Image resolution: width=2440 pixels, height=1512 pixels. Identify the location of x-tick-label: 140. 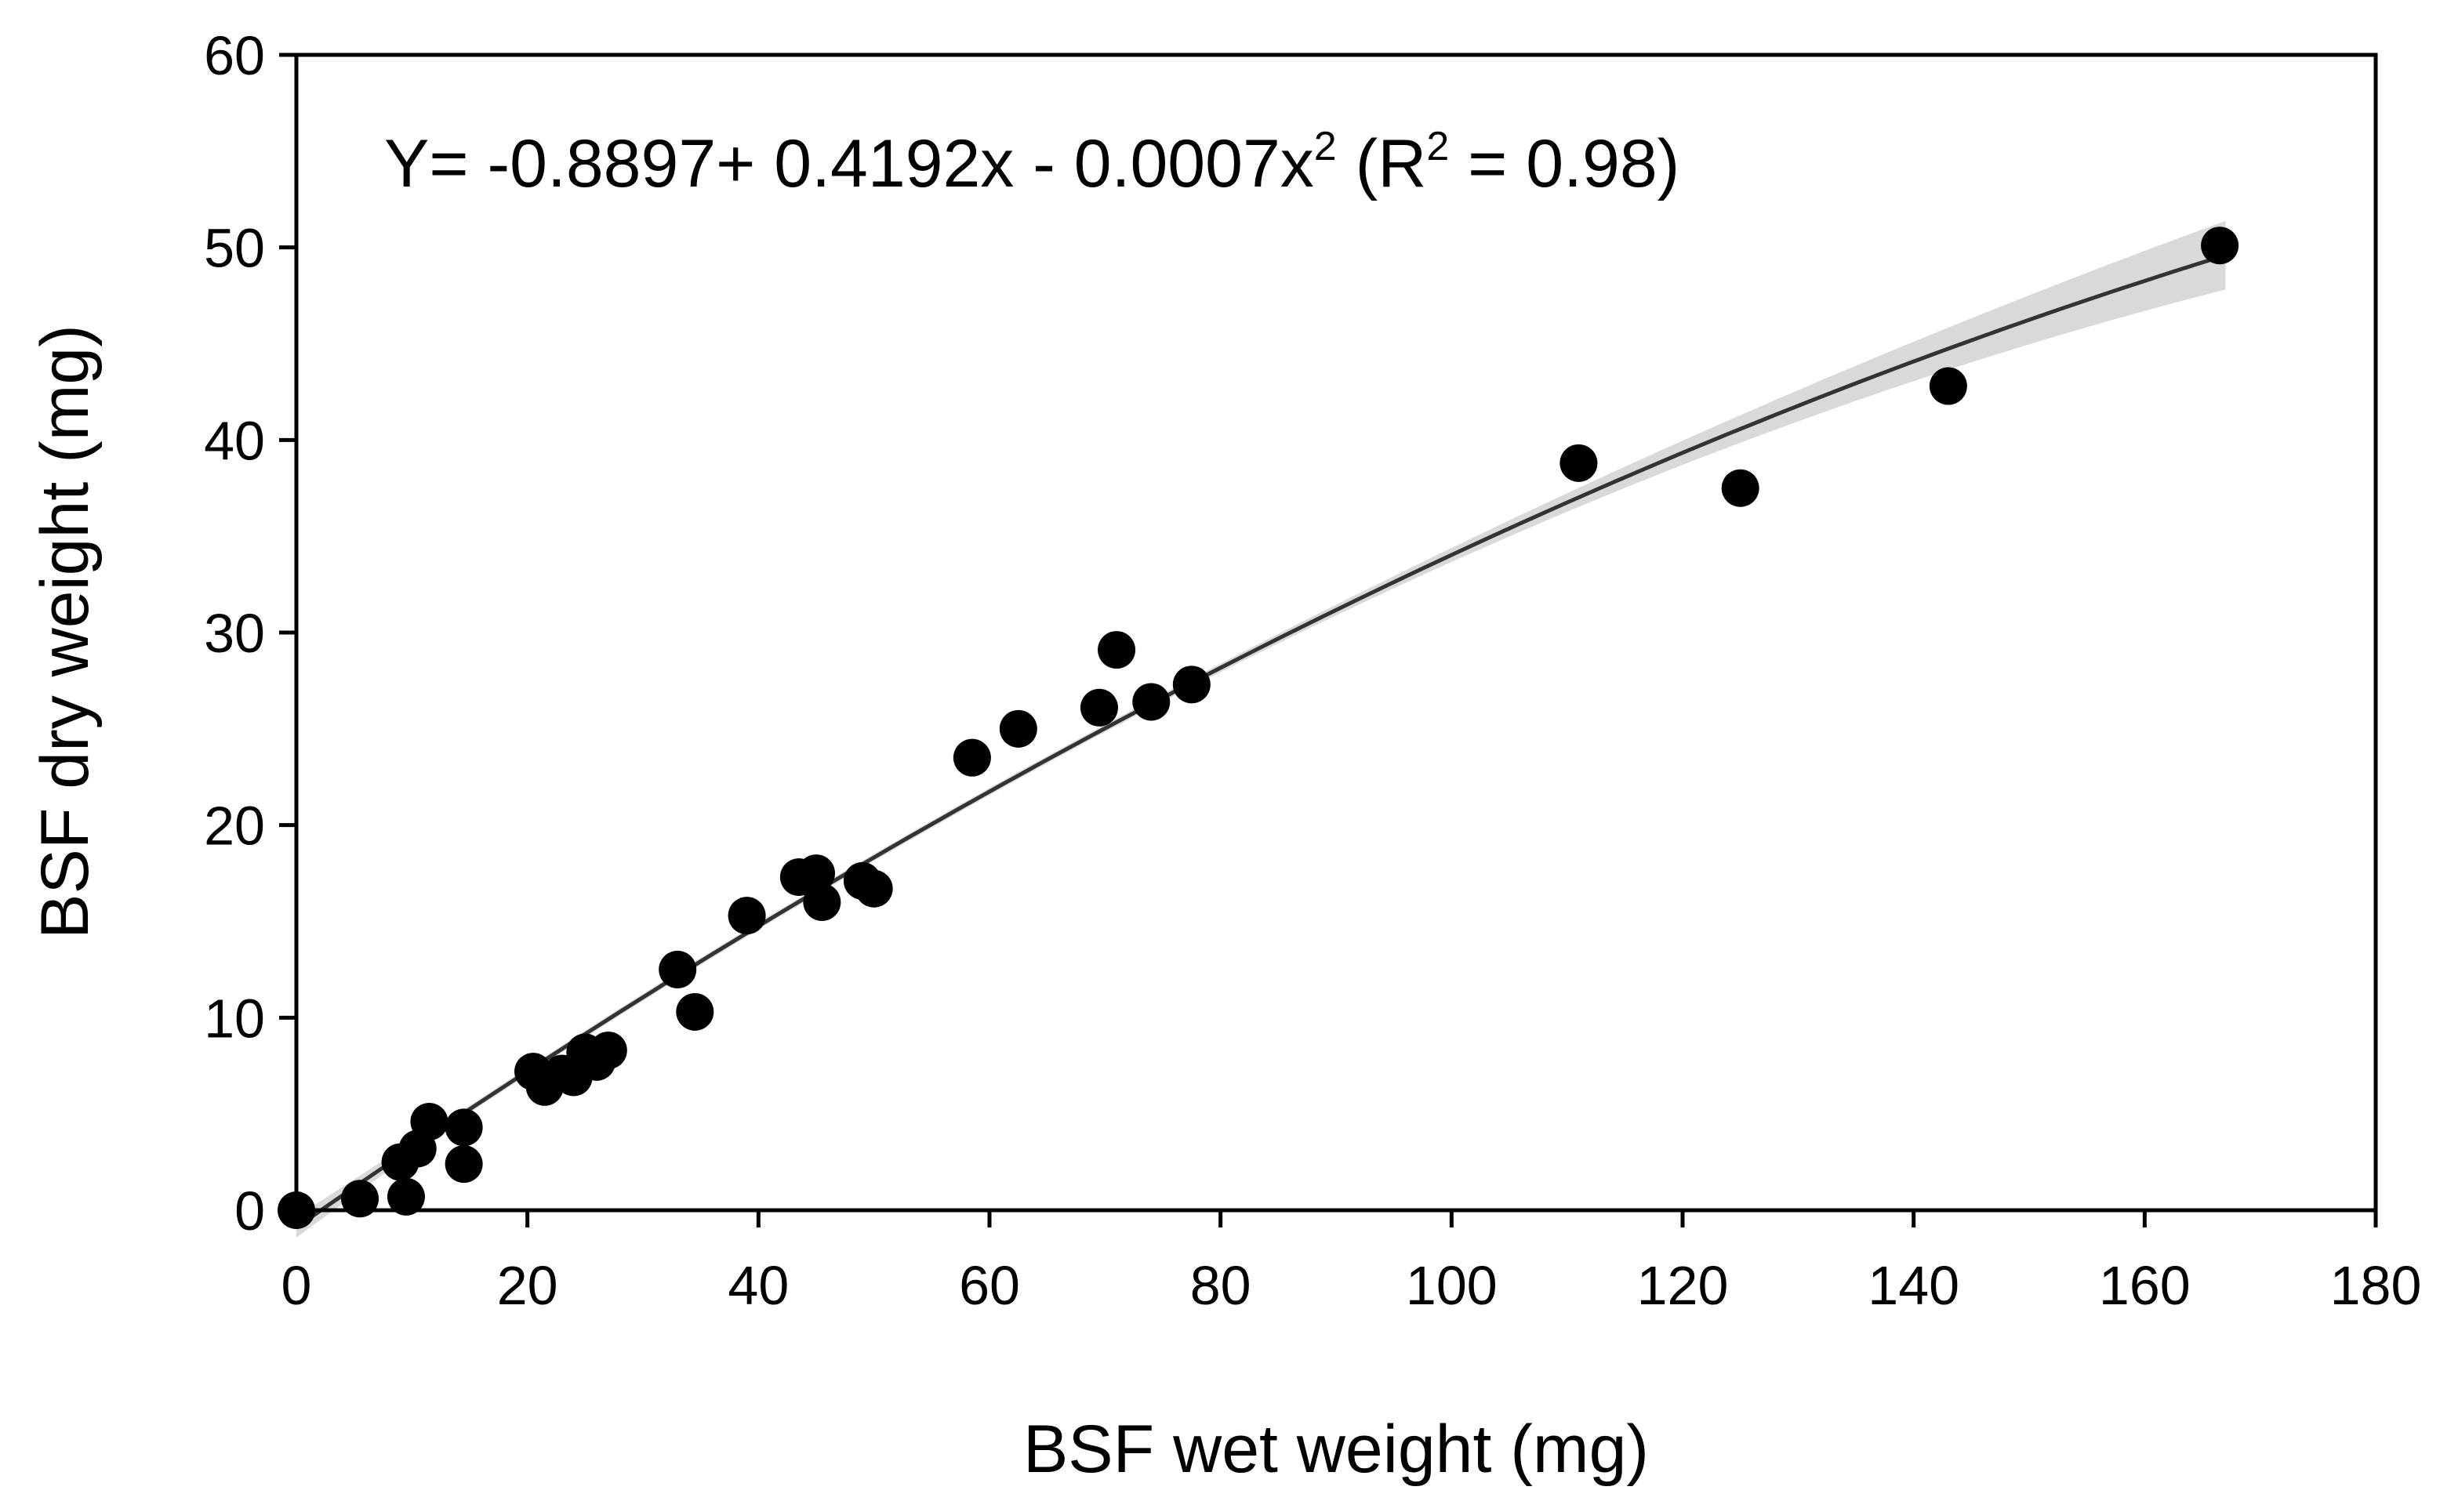
(1913, 1285).